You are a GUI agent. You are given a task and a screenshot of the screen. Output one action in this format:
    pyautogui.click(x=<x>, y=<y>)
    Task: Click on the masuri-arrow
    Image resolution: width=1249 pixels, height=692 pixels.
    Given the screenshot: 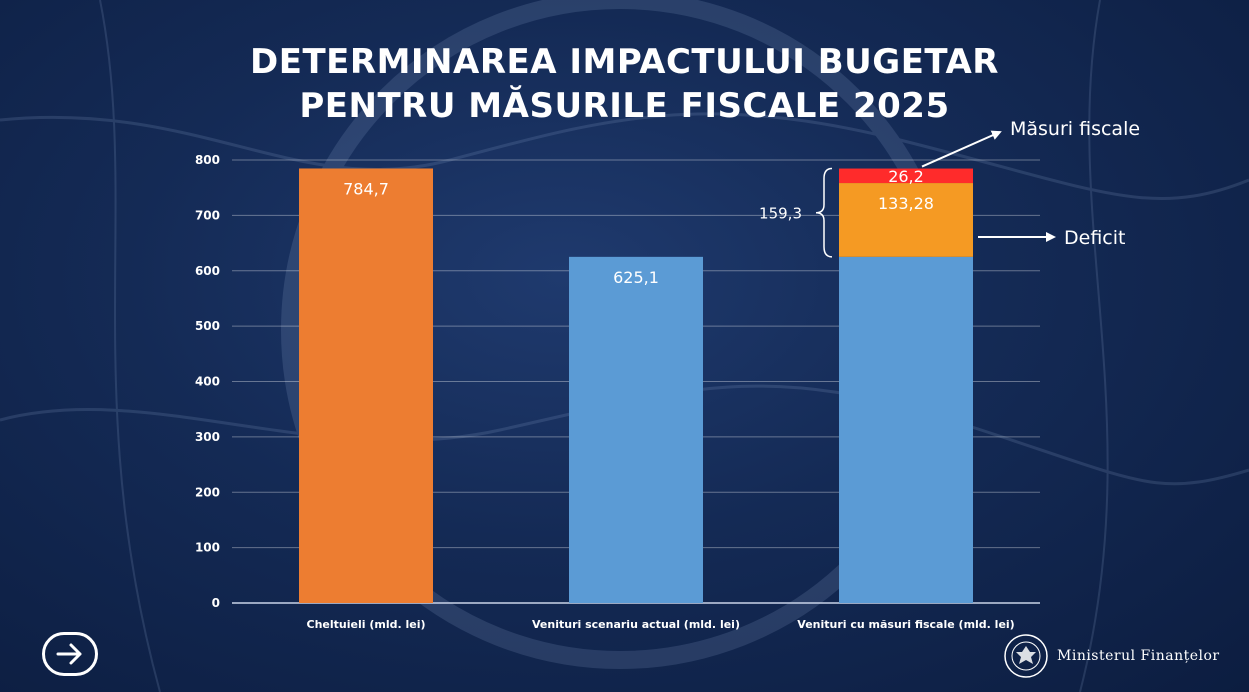 What is the action you would take?
    pyautogui.click(x=961, y=149)
    